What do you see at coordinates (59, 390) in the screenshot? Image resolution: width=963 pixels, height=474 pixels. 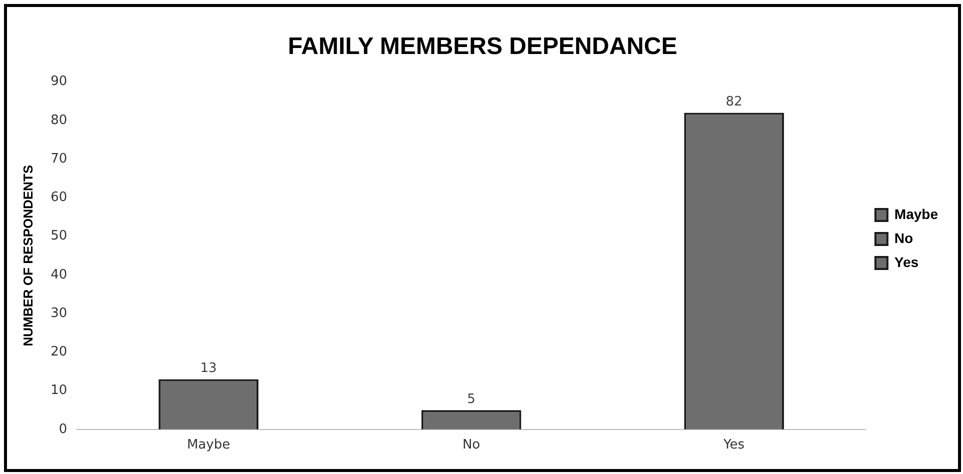 I see `y-tick-label: 10` at bounding box center [59, 390].